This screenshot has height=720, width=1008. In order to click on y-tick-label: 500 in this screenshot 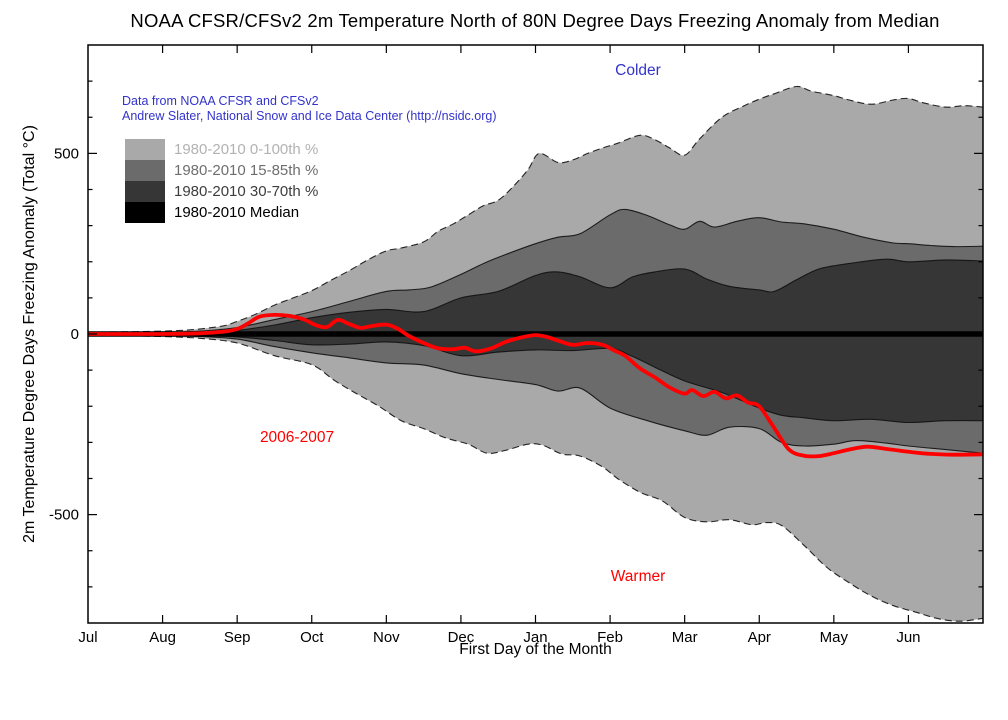, I will do `click(66, 153)`.